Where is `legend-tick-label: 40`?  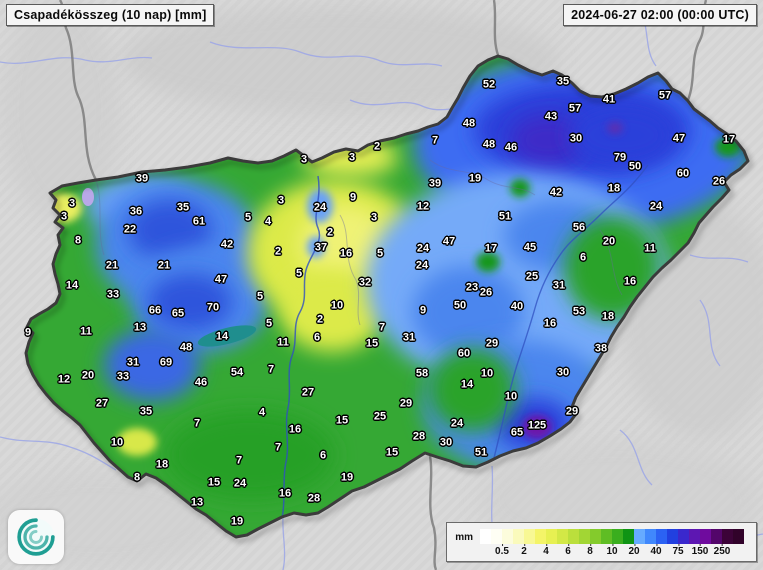 legend-tick-label: 40 is located at coordinates (656, 550).